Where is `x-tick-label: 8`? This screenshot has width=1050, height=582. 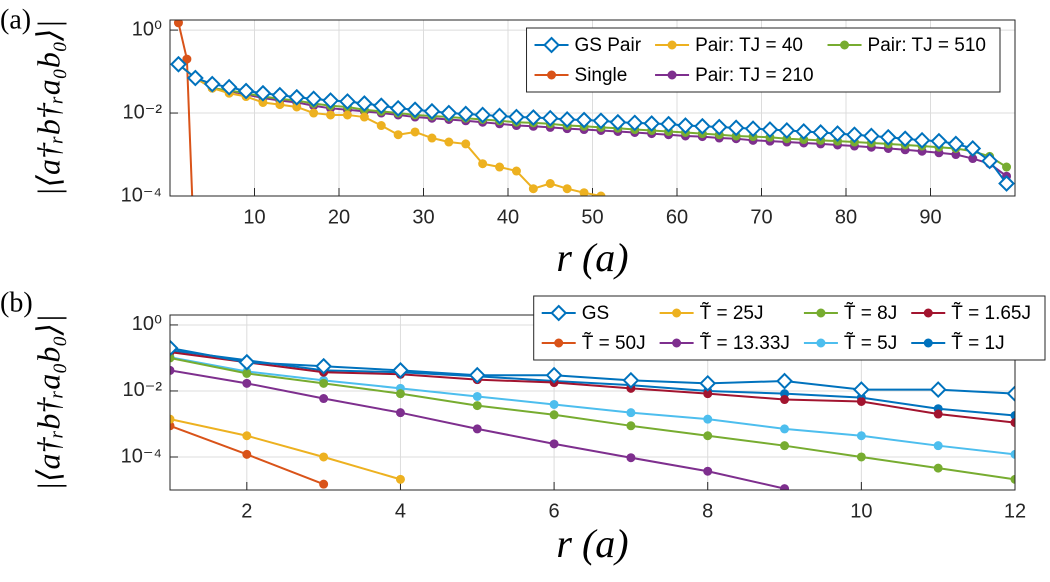 x-tick-label: 8 is located at coordinates (707, 511).